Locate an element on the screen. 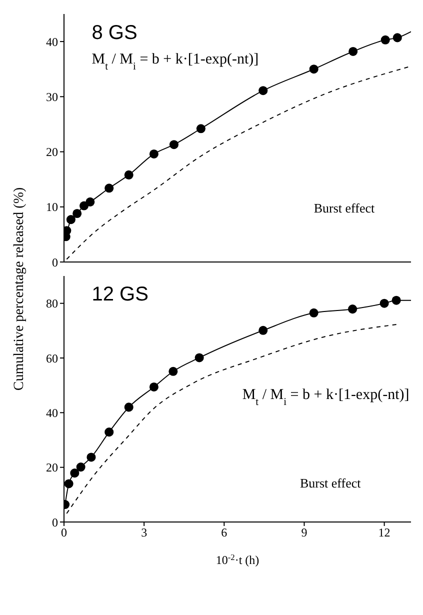 The width and height of the screenshot is (423, 615). y-tick-label: 60 is located at coordinates (52, 358).